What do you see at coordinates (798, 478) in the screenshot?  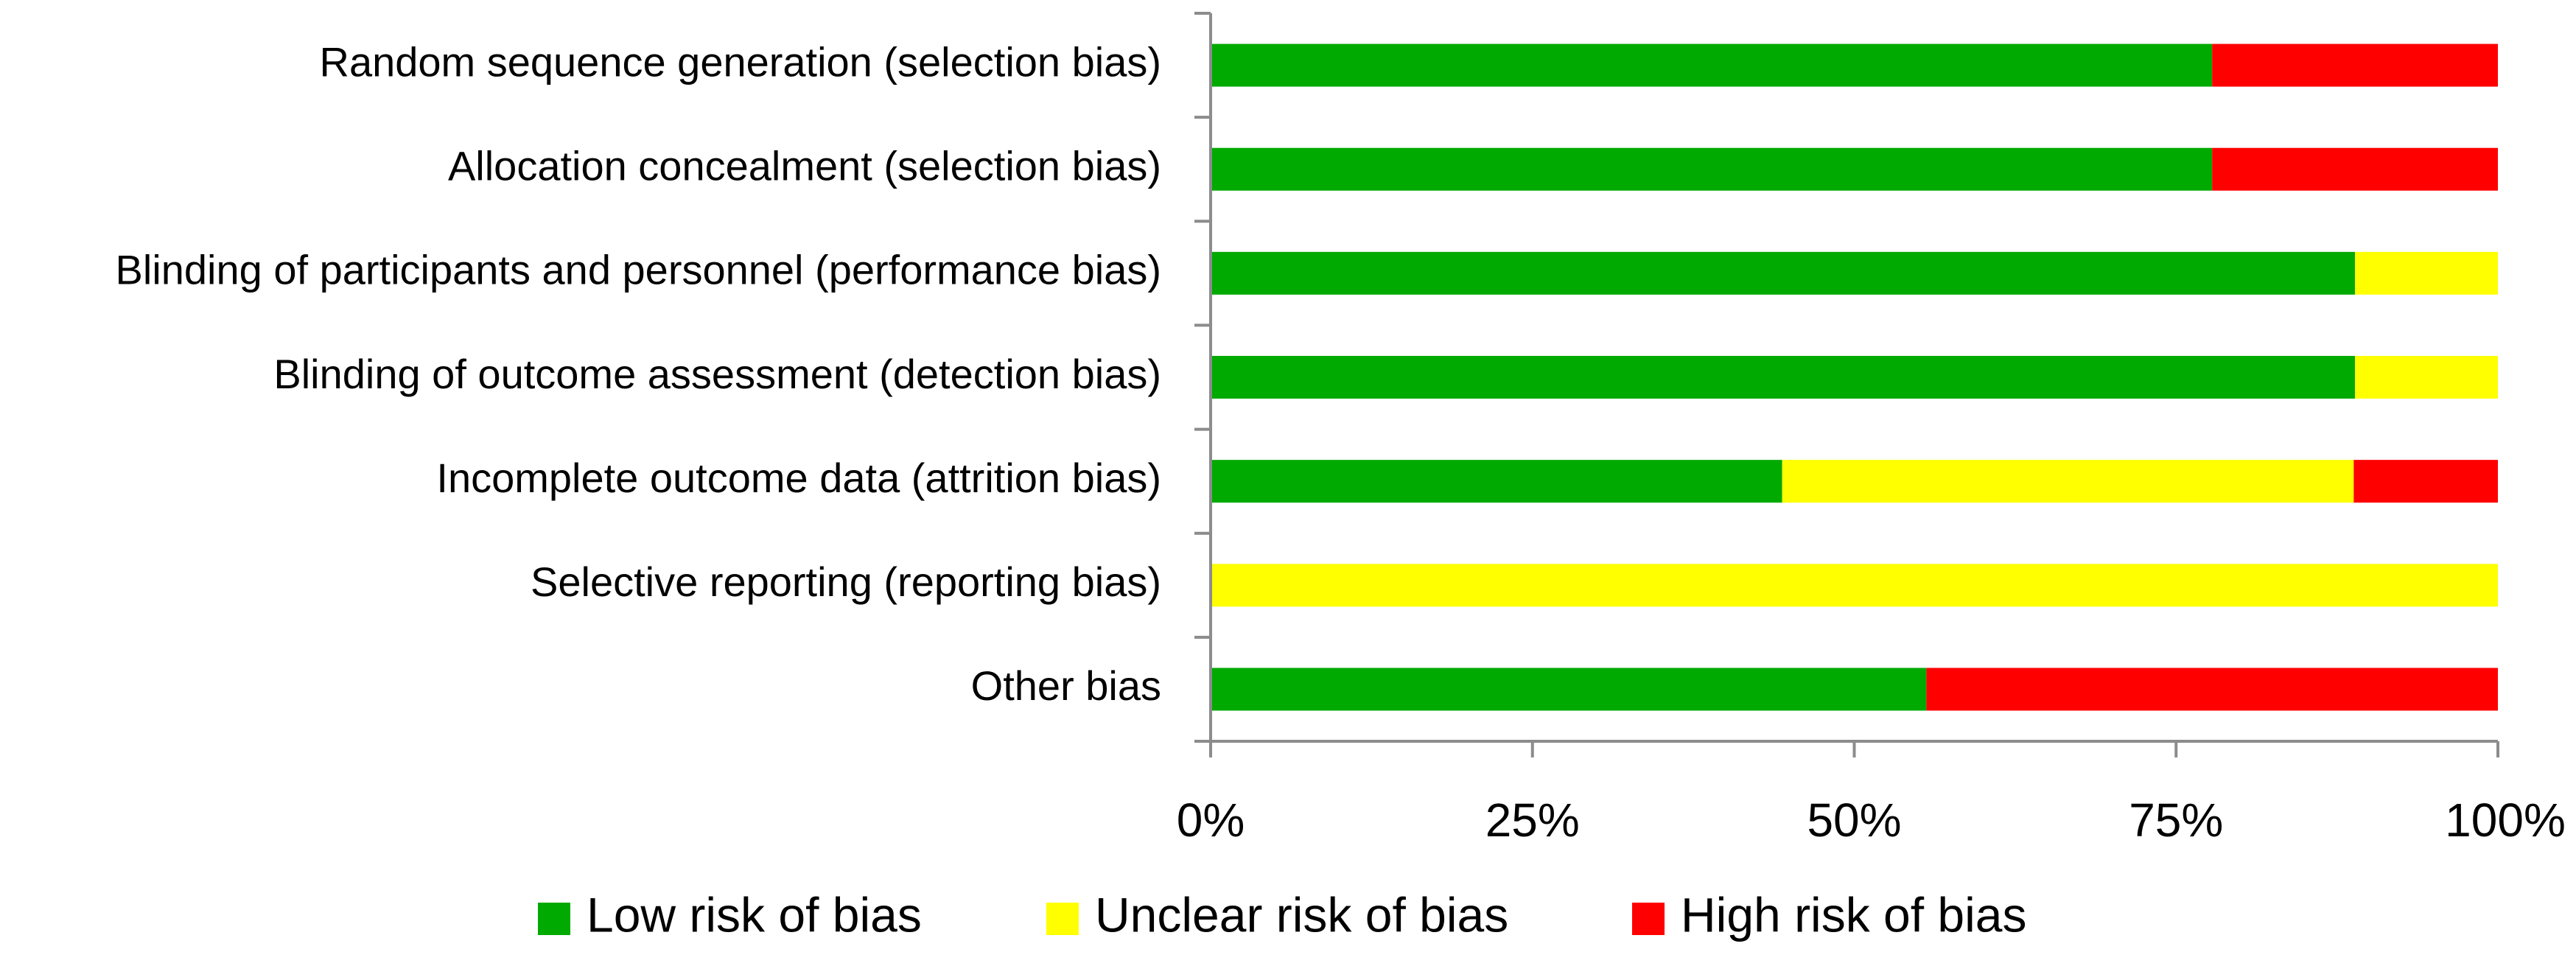 I see `category-label-5: Incomplete outcome data (attrition bias)` at bounding box center [798, 478].